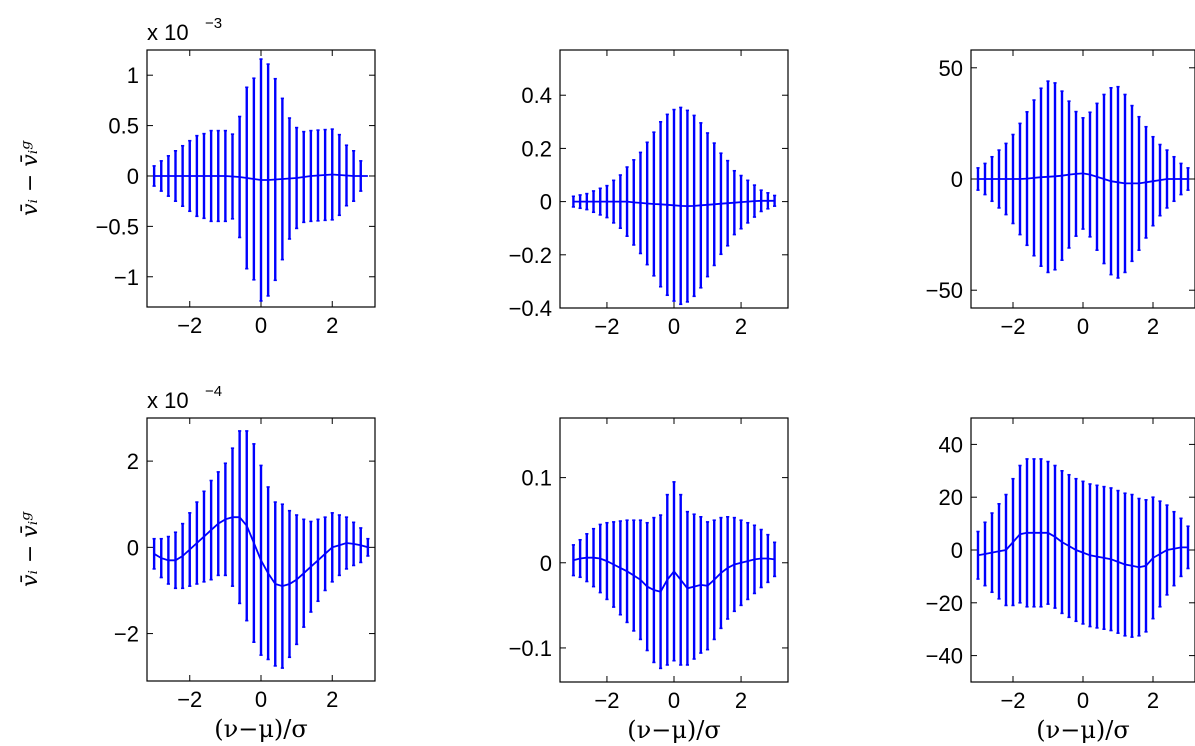  Describe the element at coordinates (951, 444) in the screenshot. I see `y-tick-label: 40` at that location.